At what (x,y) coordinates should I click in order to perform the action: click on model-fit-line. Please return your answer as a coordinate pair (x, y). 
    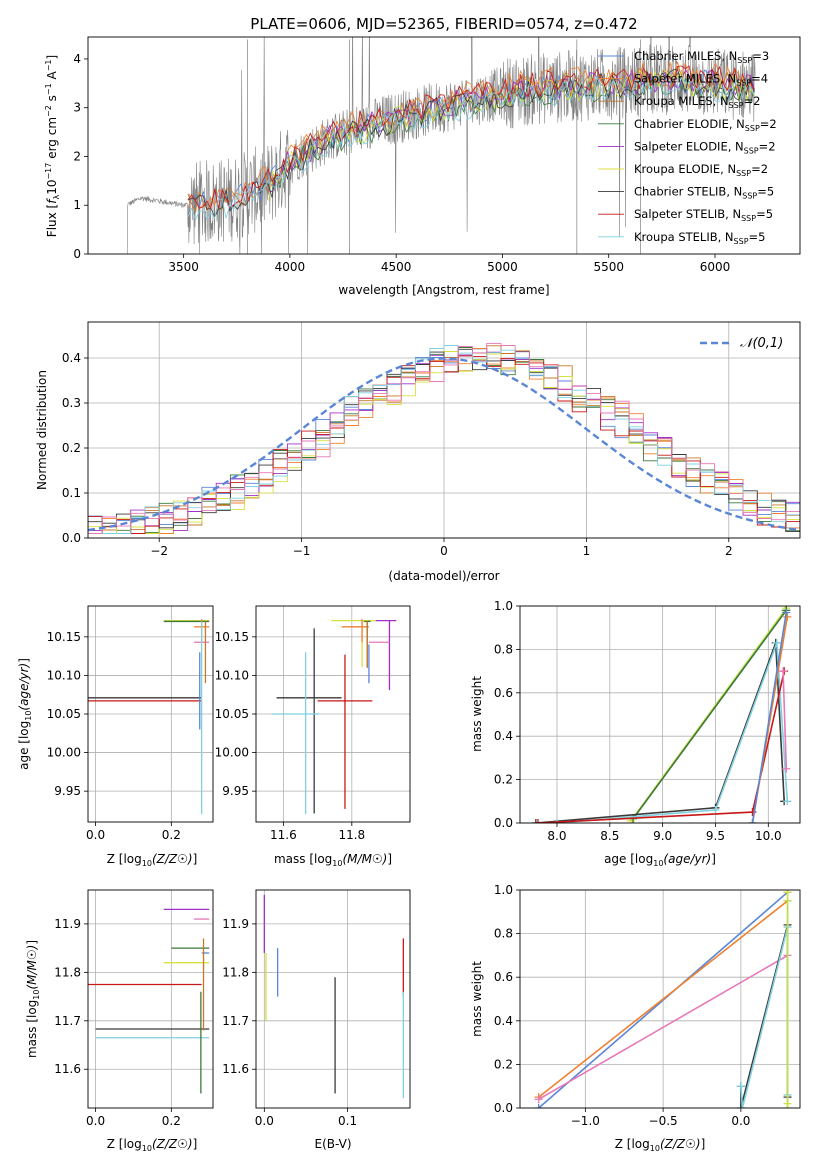
    Looking at the image, I should click on (511, 135).